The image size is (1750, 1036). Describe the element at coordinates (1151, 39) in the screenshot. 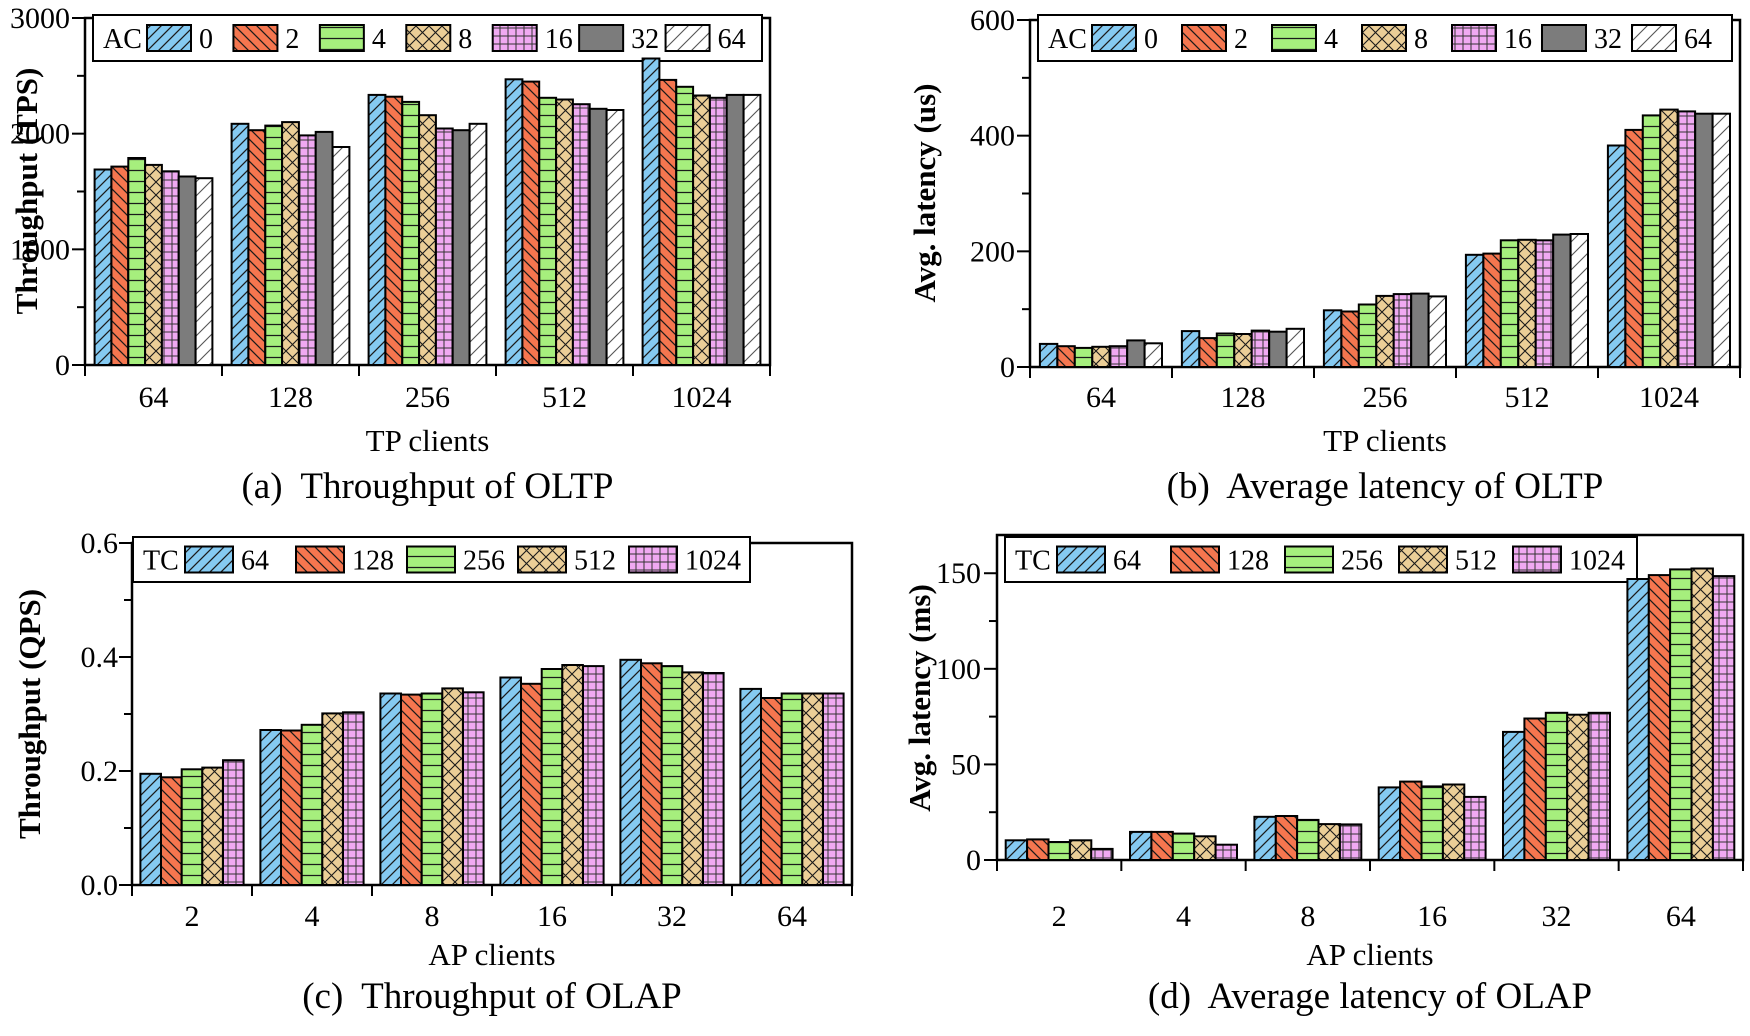

I see `svg-text: 0` at that location.